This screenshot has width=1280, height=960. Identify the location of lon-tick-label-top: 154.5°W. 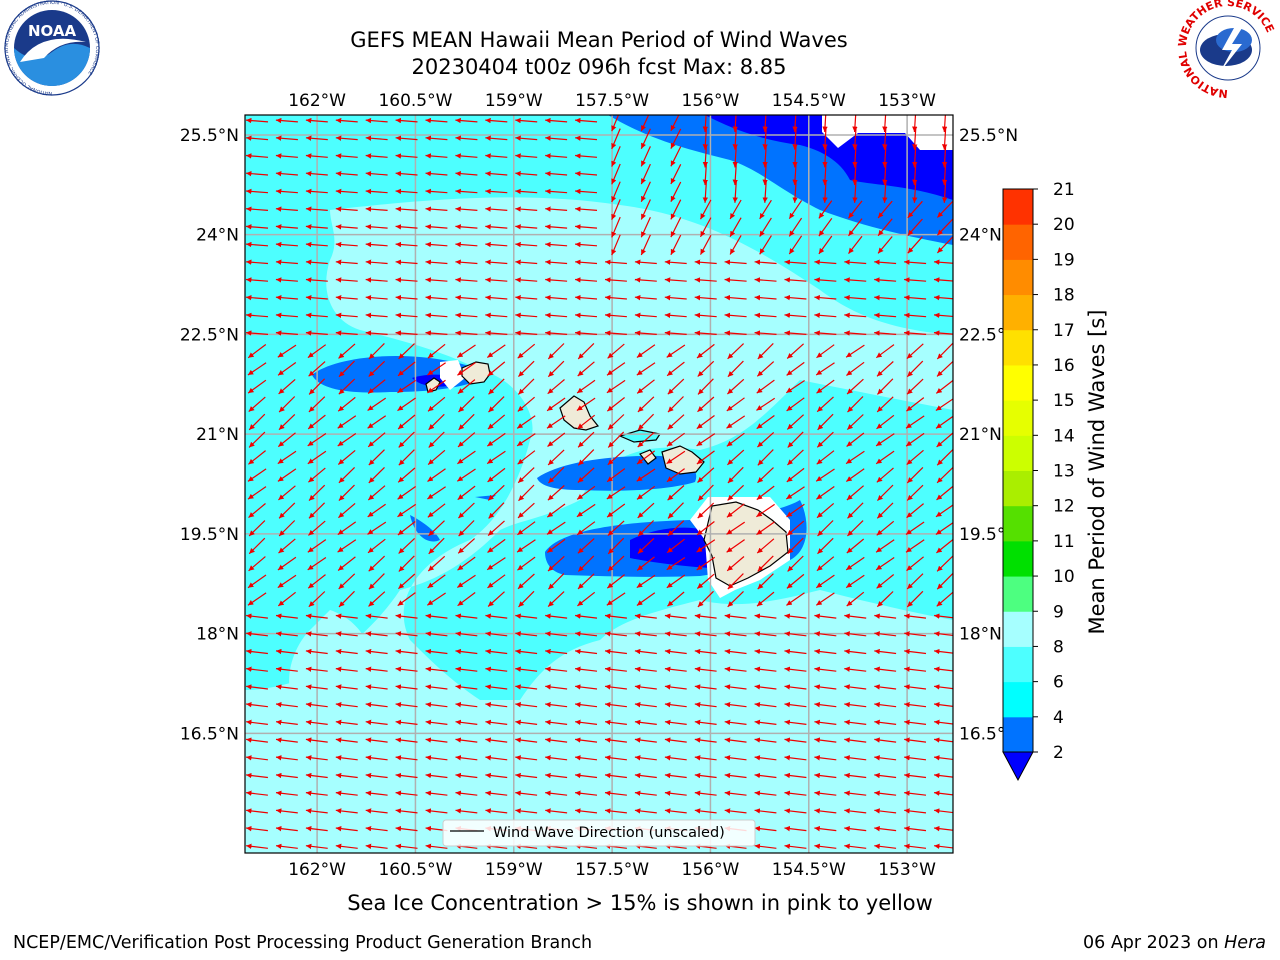
(809, 101).